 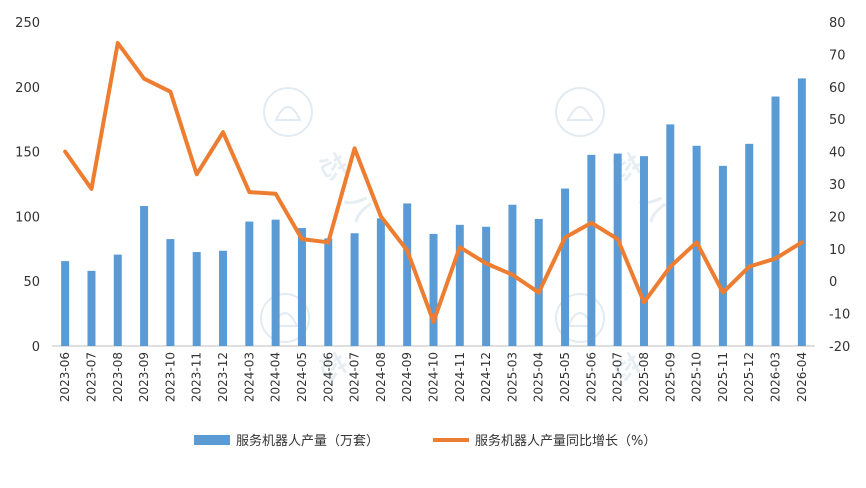 What do you see at coordinates (697, 377) in the screenshot?
I see `x-tick-label: 2025-10` at bounding box center [697, 377].